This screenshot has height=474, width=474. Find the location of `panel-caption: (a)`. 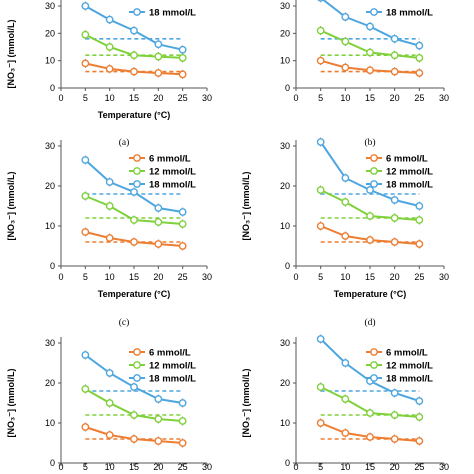

panel-caption: (a) is located at coordinates (124, 142).